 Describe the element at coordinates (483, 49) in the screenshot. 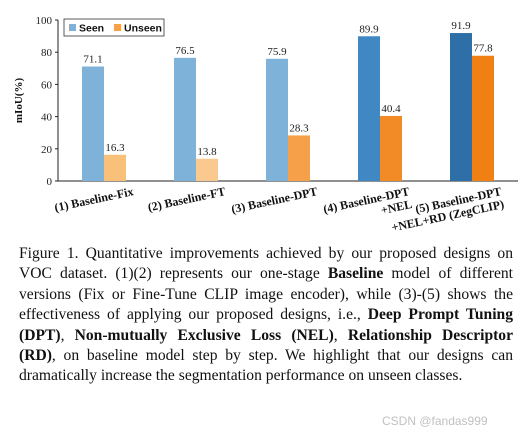

I see `value-label-unseen-5: 77.8` at that location.